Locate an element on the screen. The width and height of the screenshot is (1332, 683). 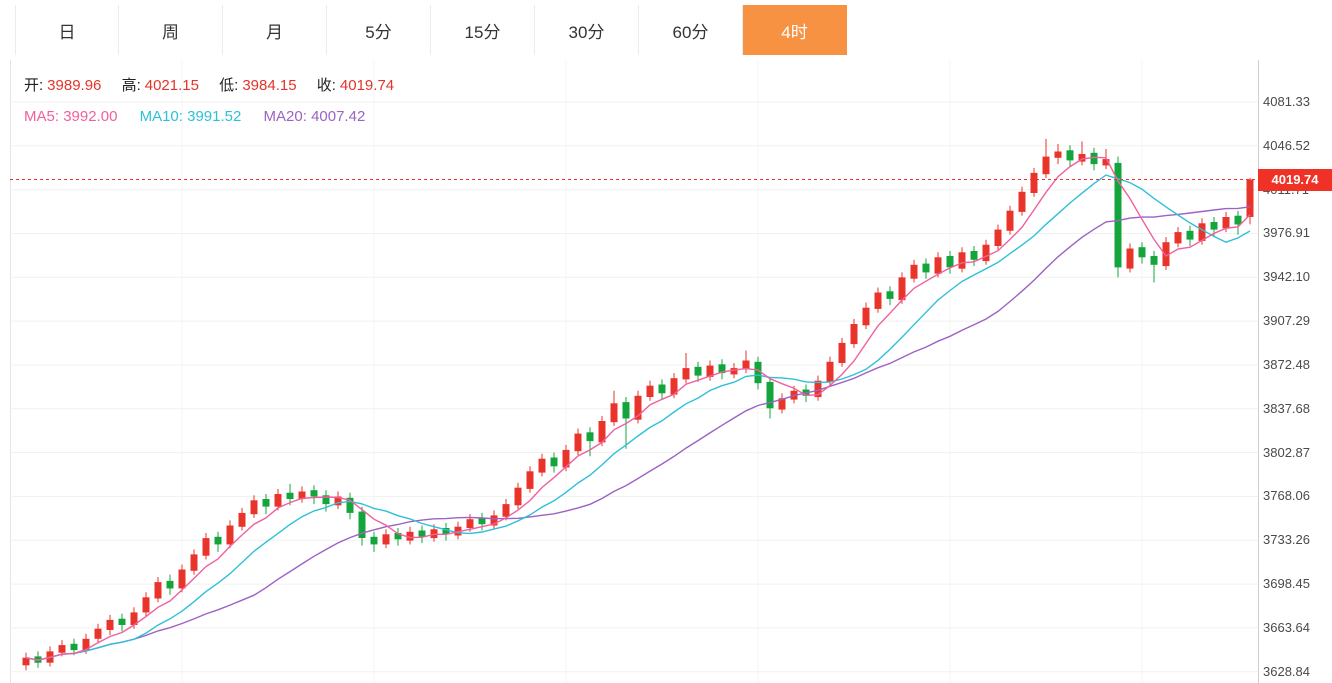
last-price-tag: 4019.74 is located at coordinates (1295, 179).